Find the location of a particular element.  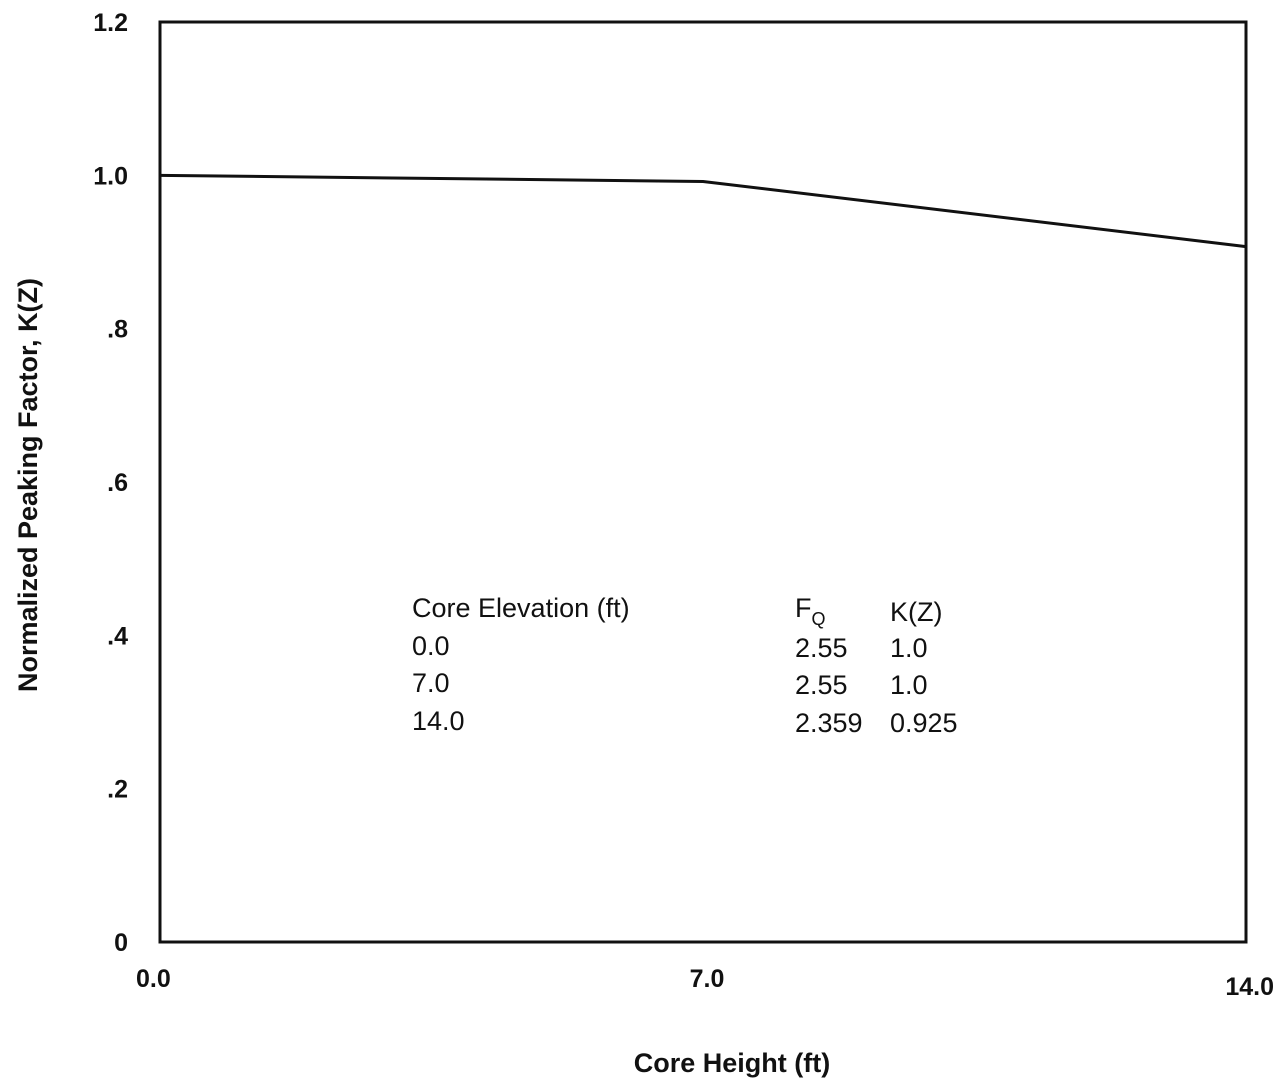

x-axis-label: Core Height (ft) is located at coordinates (732, 1063).